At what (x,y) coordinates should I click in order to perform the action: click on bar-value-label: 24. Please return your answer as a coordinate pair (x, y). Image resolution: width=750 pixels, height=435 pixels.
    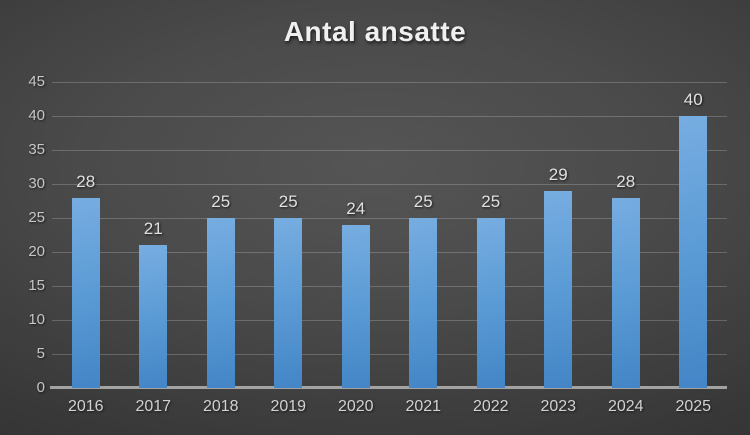
    Looking at the image, I should click on (356, 208).